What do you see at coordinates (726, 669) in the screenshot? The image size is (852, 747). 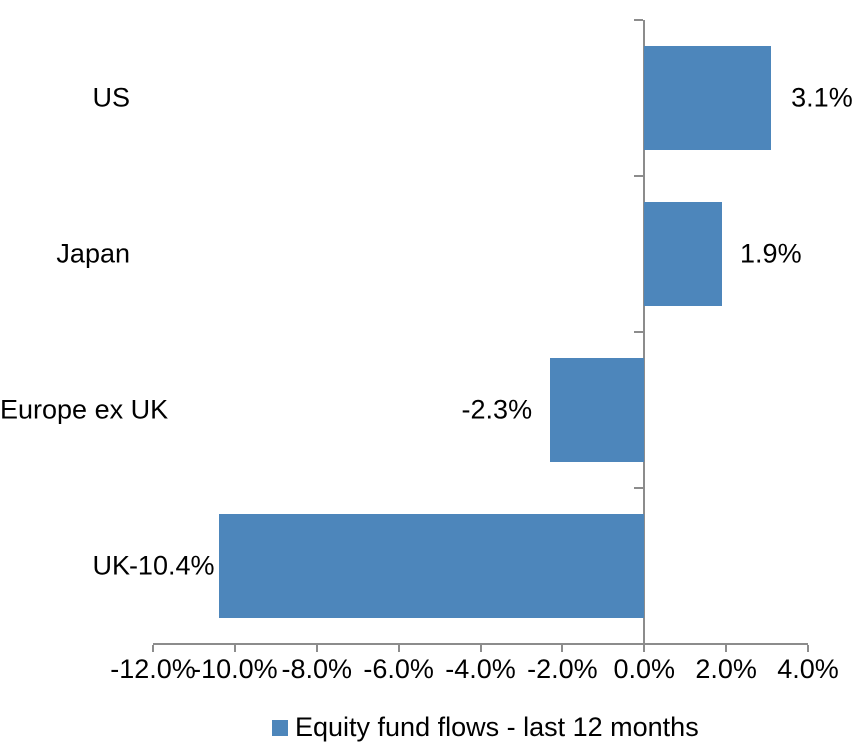 I see `x-axis-tick-label: 2.0%` at bounding box center [726, 669].